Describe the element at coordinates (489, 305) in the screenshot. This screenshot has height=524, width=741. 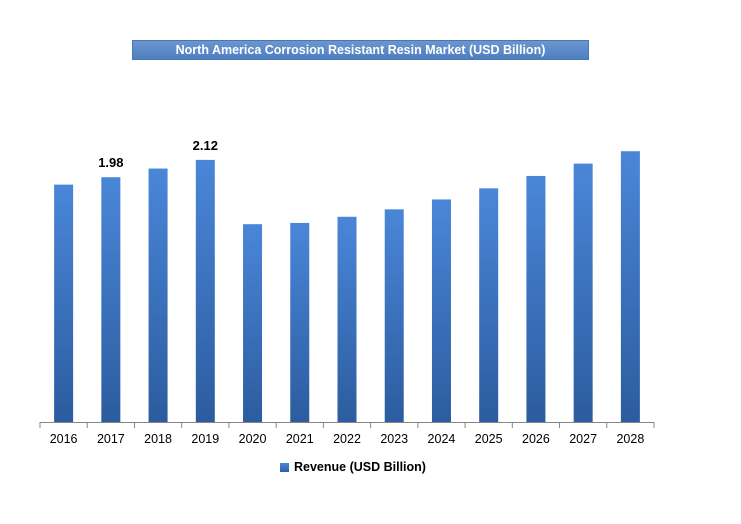
I see `bar-2025` at that location.